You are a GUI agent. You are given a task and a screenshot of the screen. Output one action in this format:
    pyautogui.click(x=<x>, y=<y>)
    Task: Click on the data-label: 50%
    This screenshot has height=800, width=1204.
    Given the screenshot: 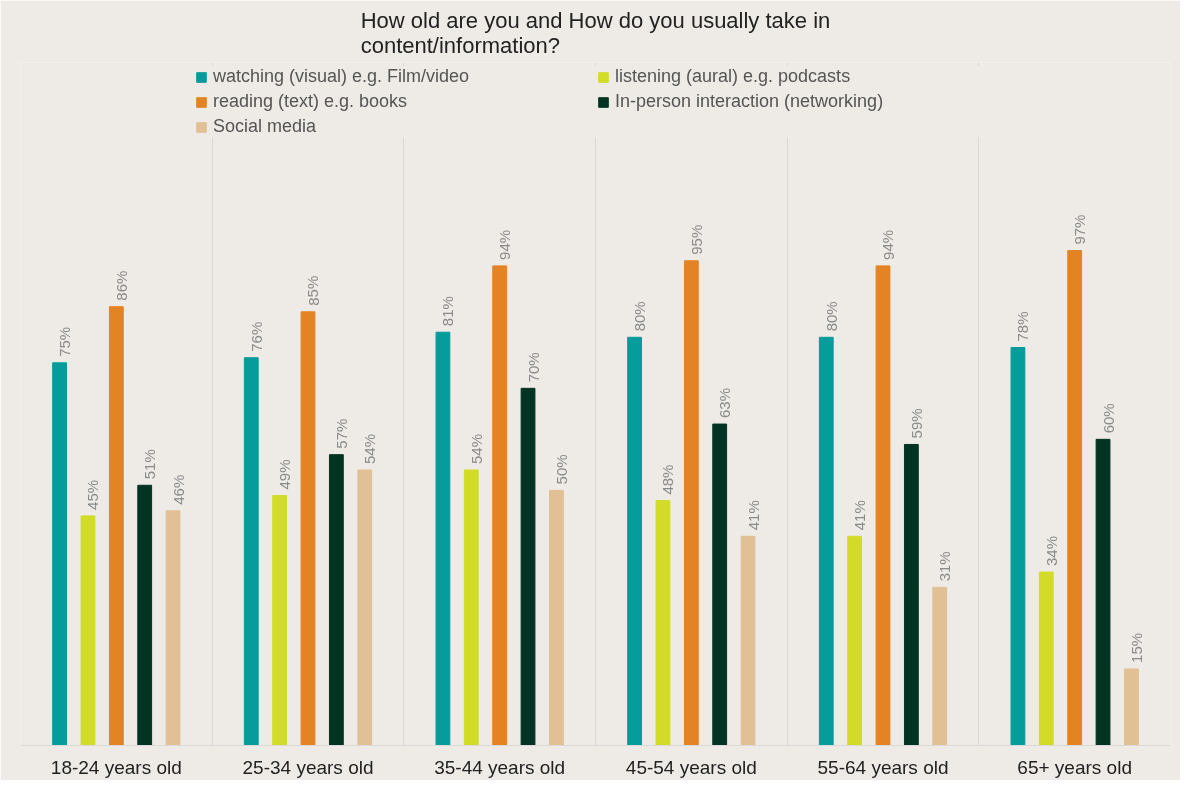 What is the action you would take?
    pyautogui.click(x=561, y=469)
    